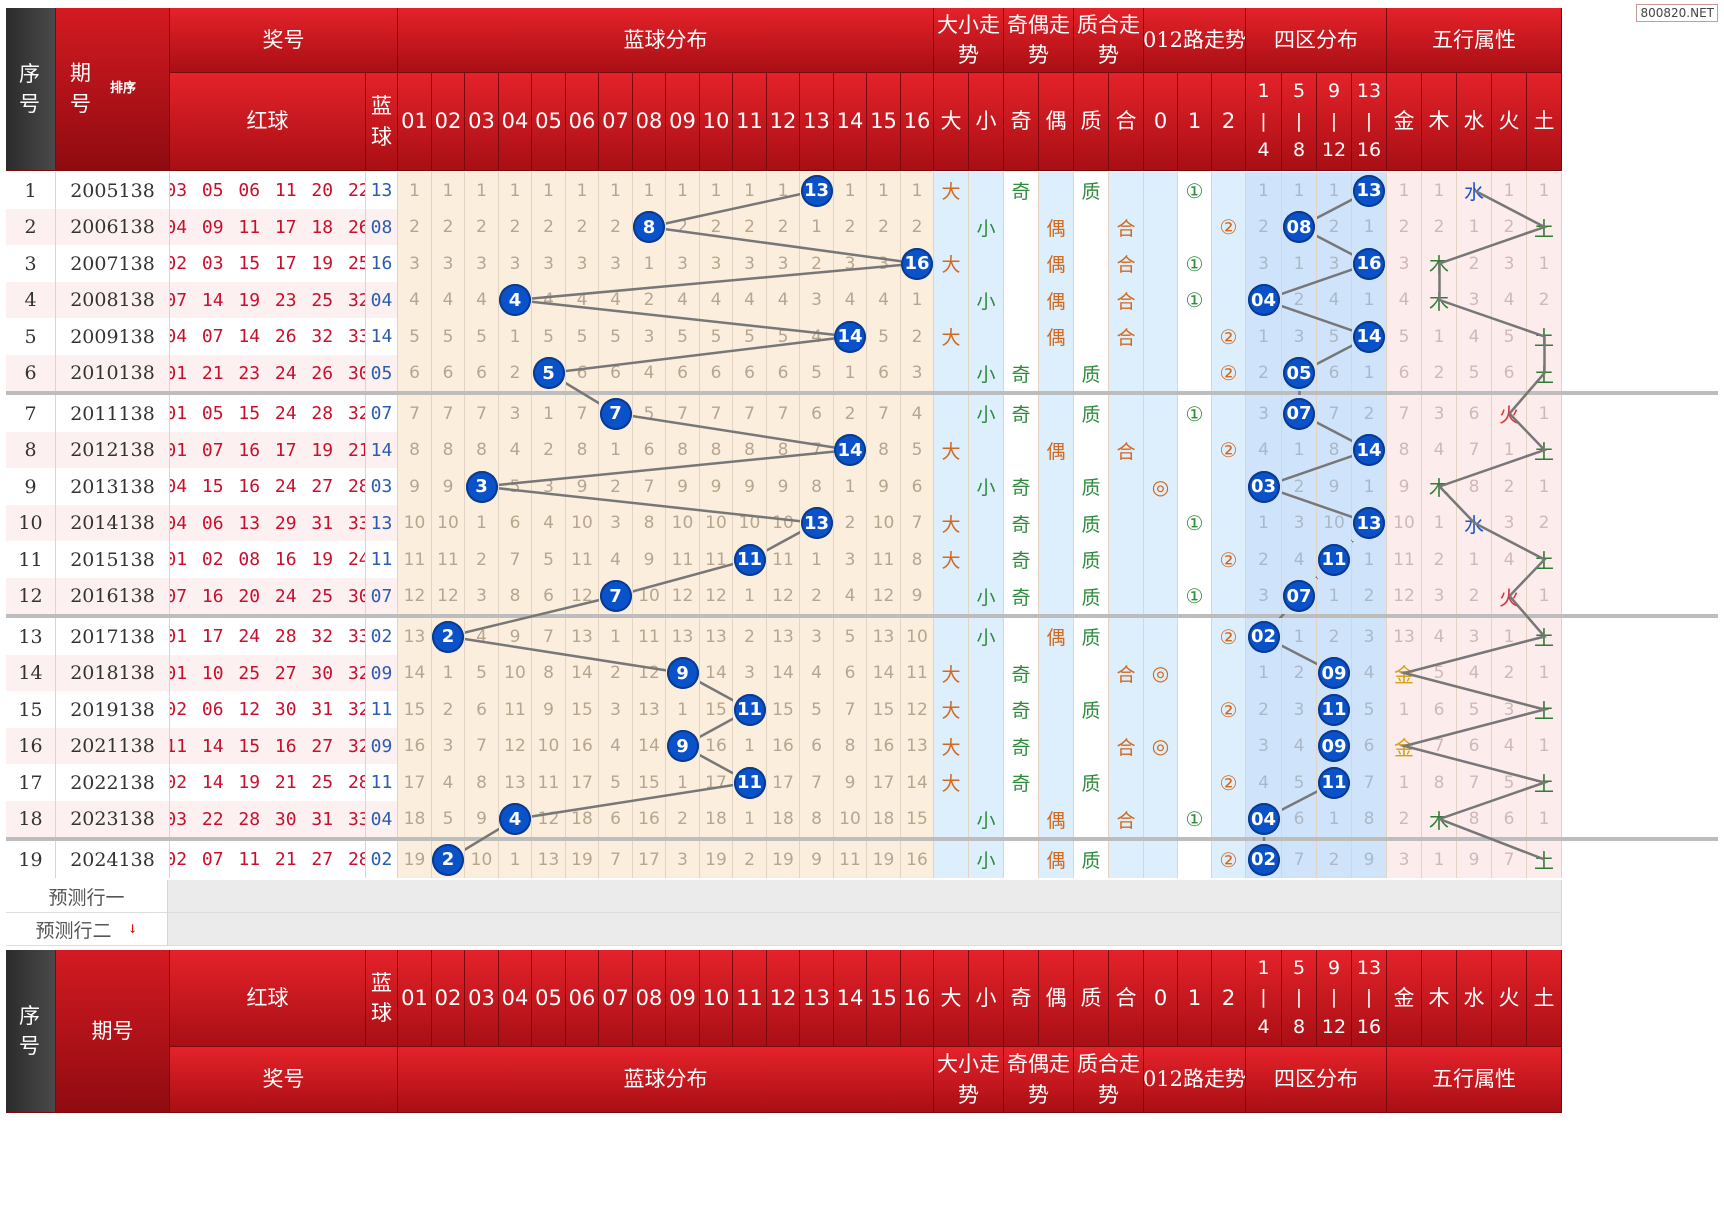  I want to click on header-blue-ball-top: 蓝球, so click(382, 122).